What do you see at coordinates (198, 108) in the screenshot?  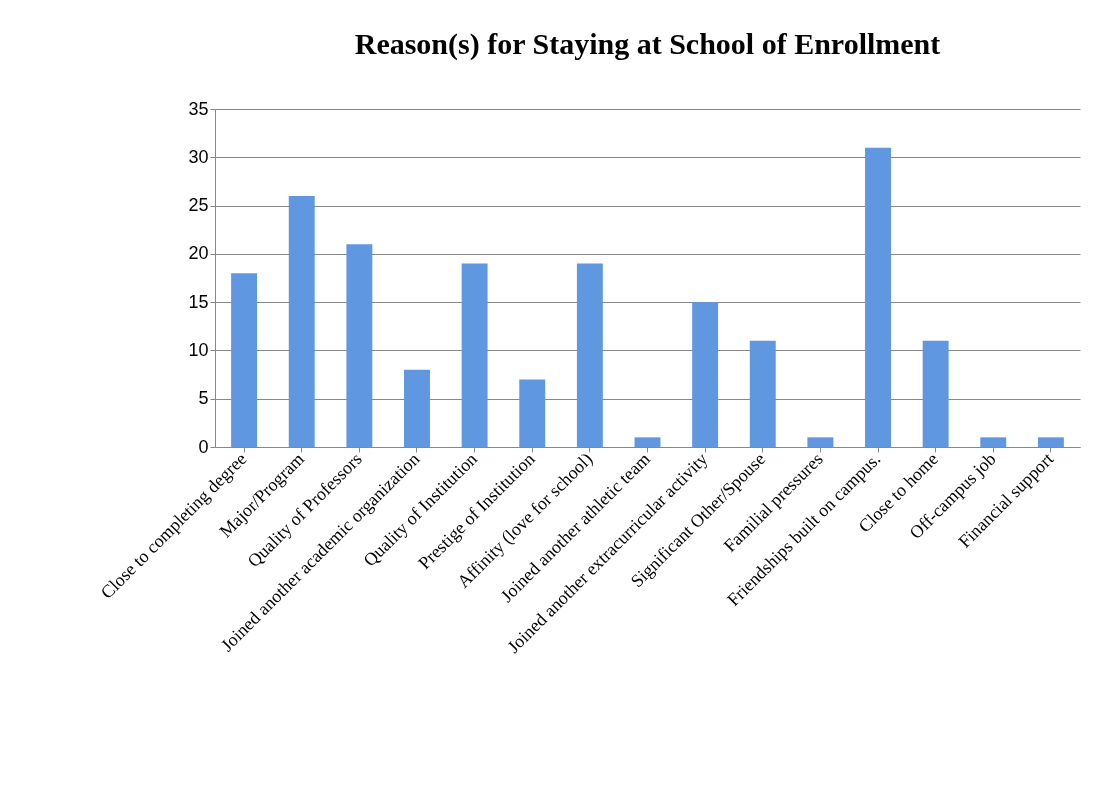 I see `y-tick-label: 35` at bounding box center [198, 108].